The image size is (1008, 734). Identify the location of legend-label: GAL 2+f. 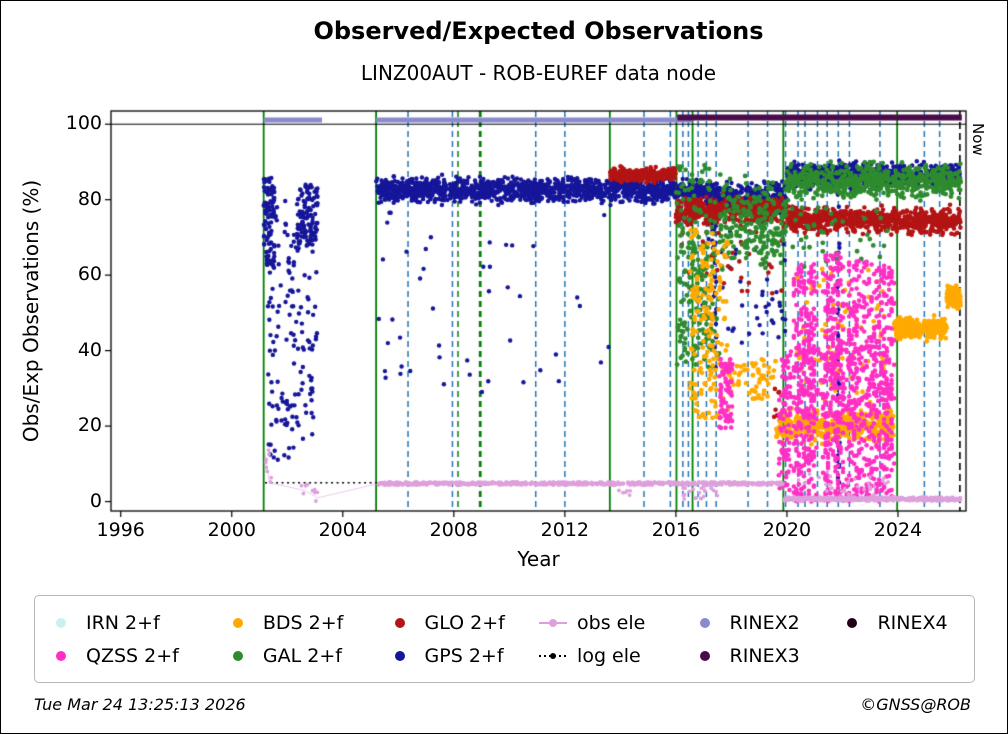
(302, 655).